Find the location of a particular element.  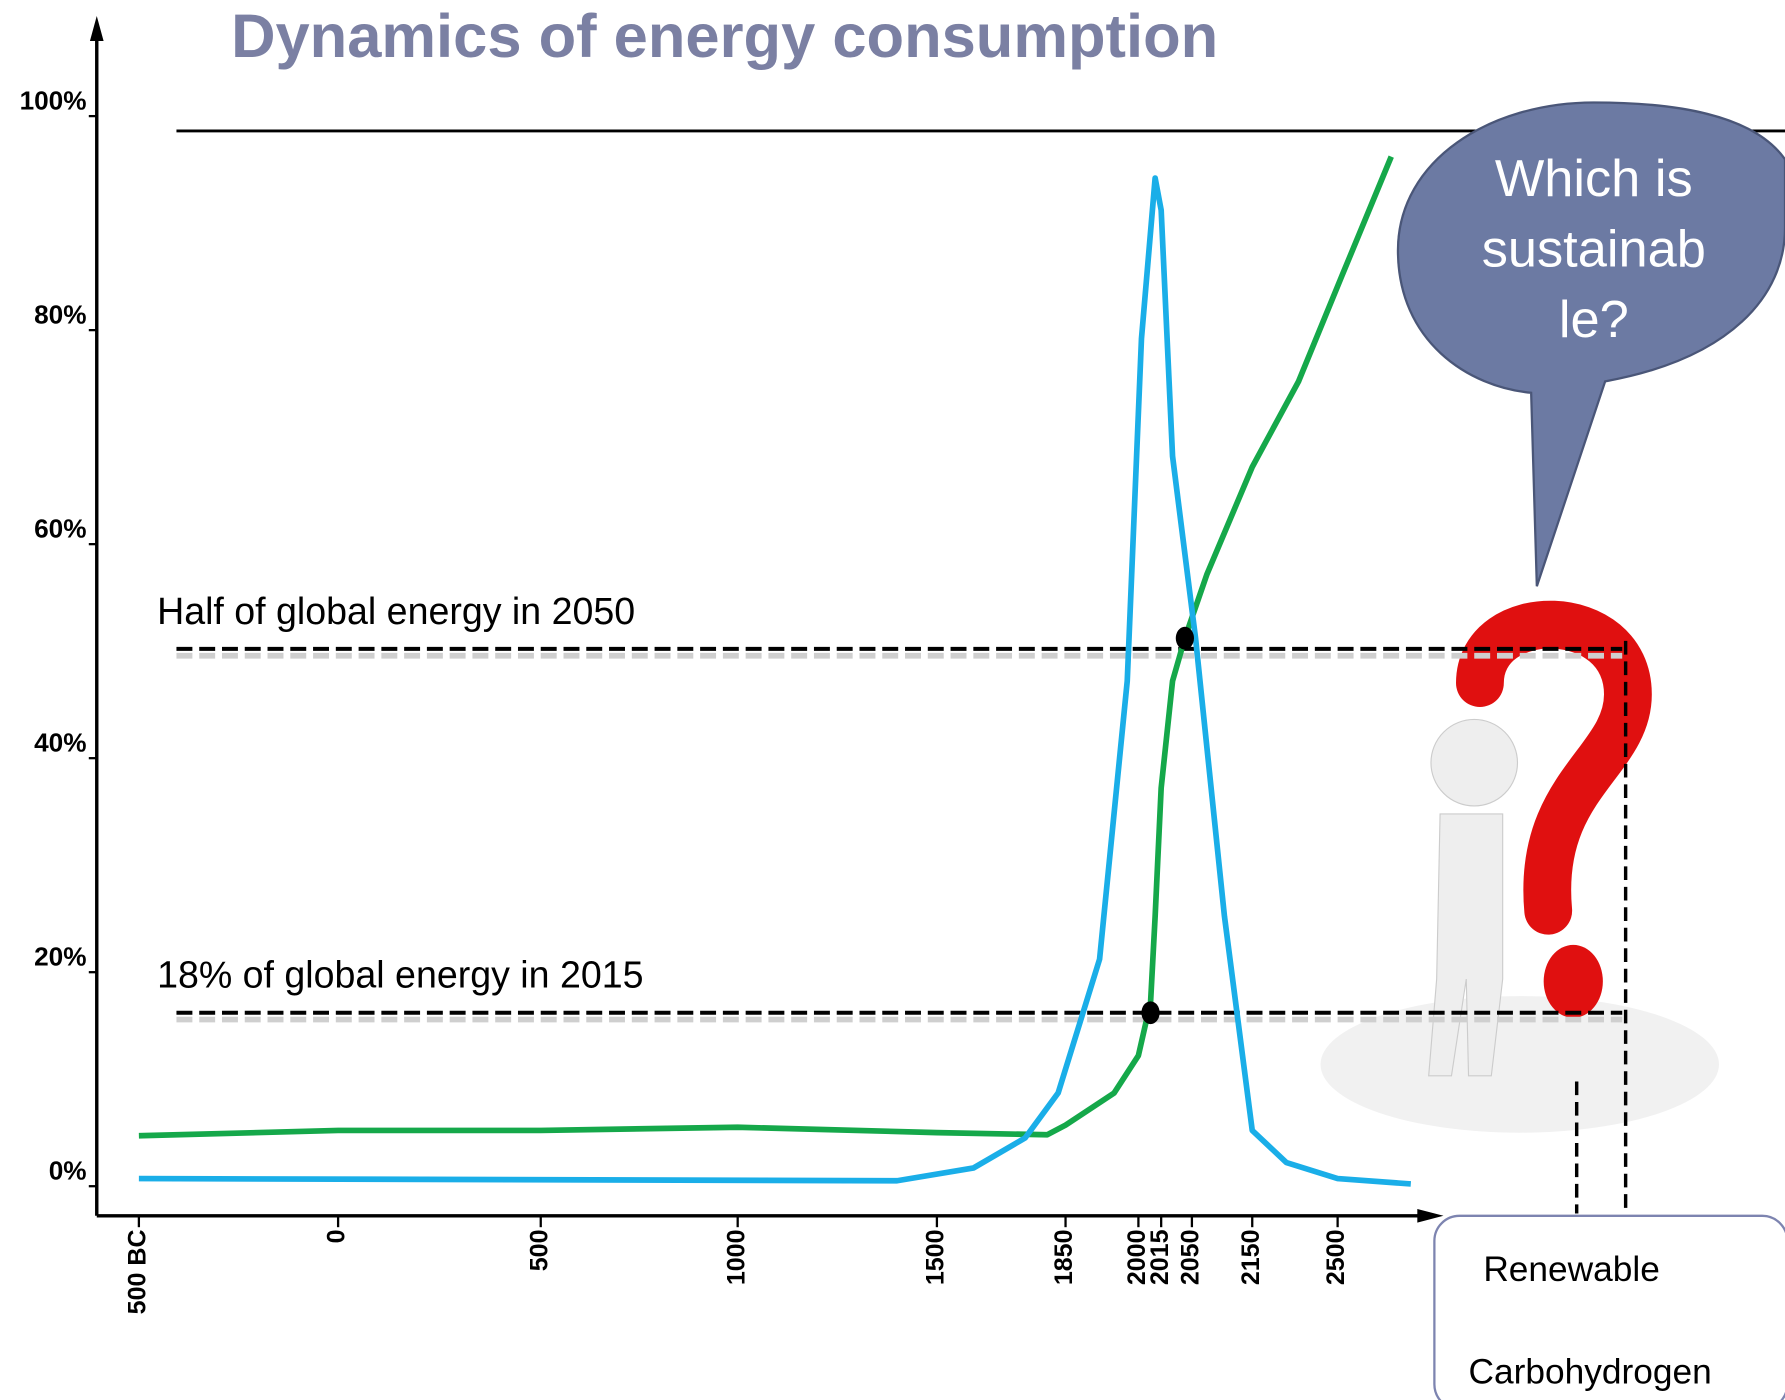

callout-text: Which is is located at coordinates (1594, 179).